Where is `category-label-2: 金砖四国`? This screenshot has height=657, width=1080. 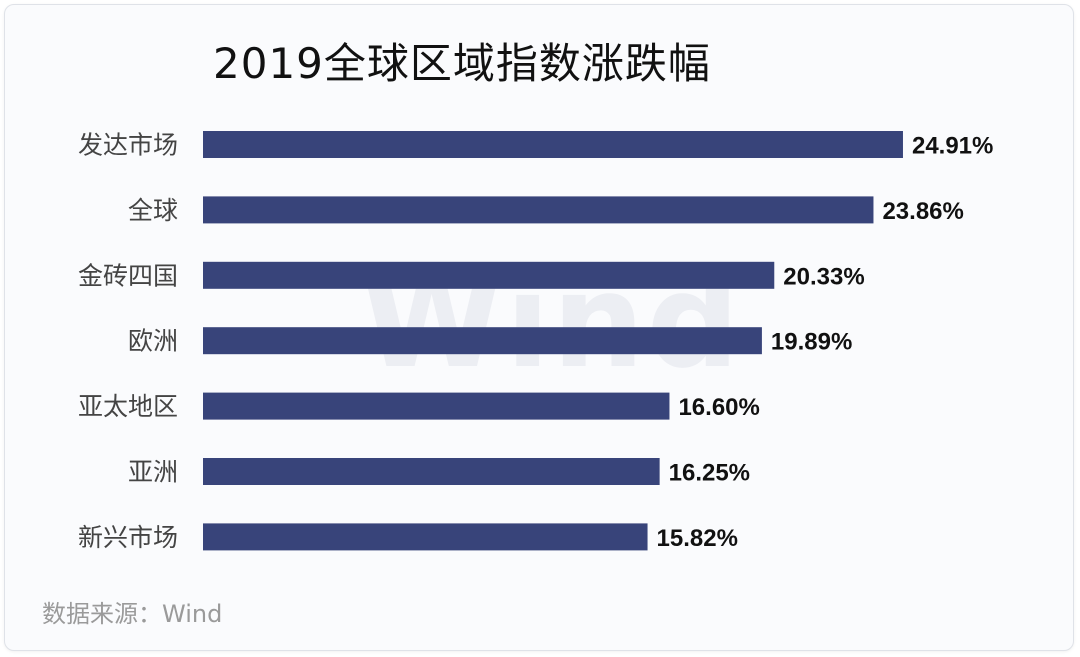
category-label-2: 金砖四国 is located at coordinates (128, 275).